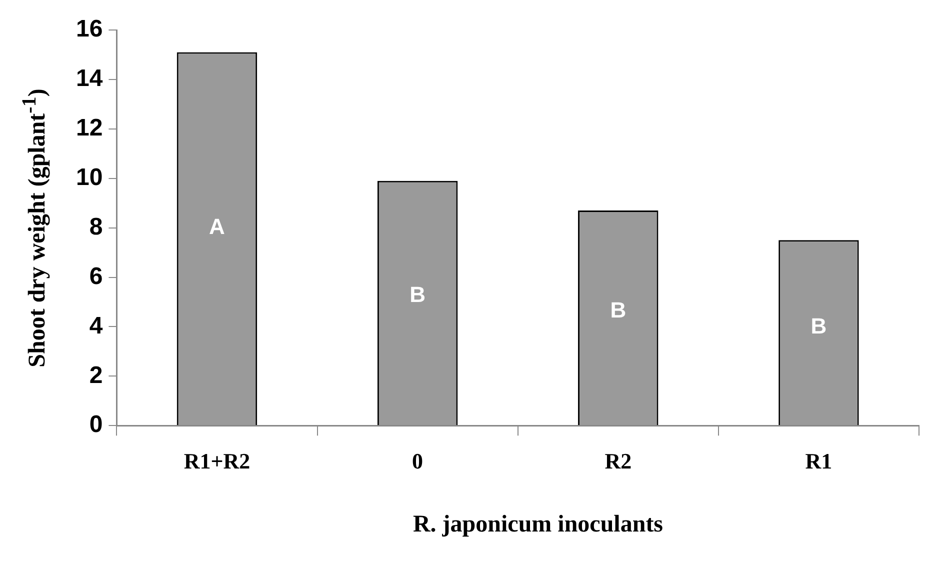 This screenshot has height=565, width=937. Describe the element at coordinates (90, 78) in the screenshot. I see `y-tick-label: 14` at that location.